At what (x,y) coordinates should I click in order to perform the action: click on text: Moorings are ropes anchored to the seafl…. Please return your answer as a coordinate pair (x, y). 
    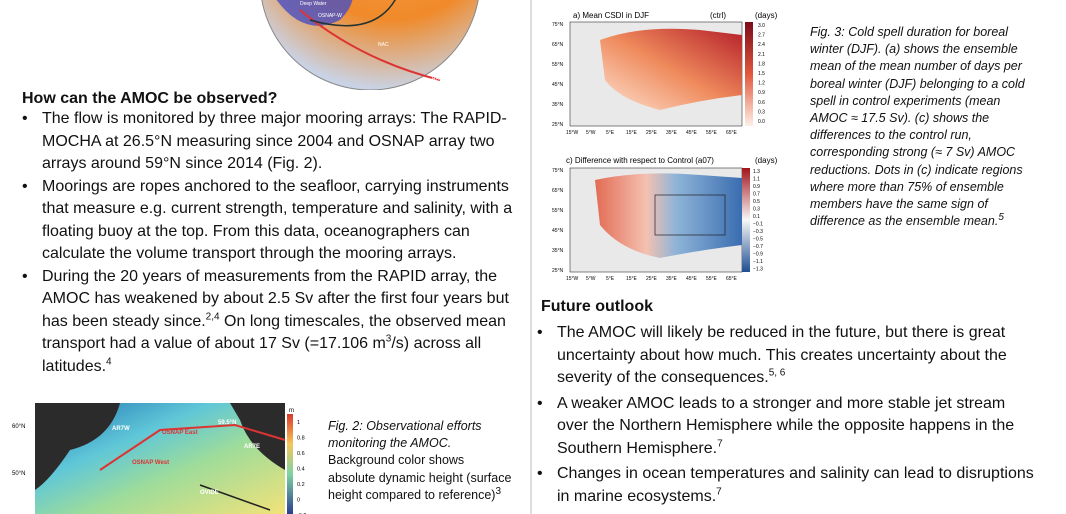
    Looking at the image, I should click on (277, 220).